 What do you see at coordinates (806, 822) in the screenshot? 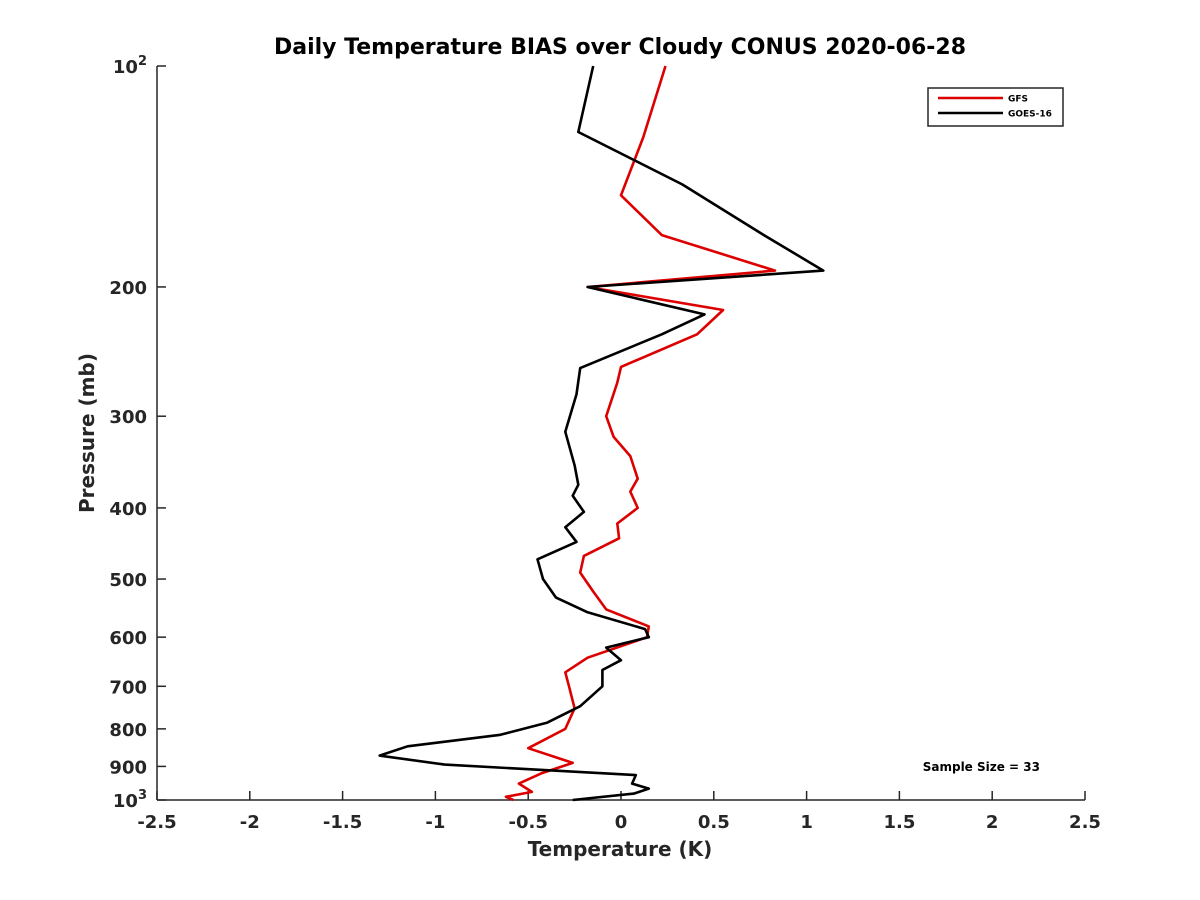
I see `x-tick-label: 1` at bounding box center [806, 822].